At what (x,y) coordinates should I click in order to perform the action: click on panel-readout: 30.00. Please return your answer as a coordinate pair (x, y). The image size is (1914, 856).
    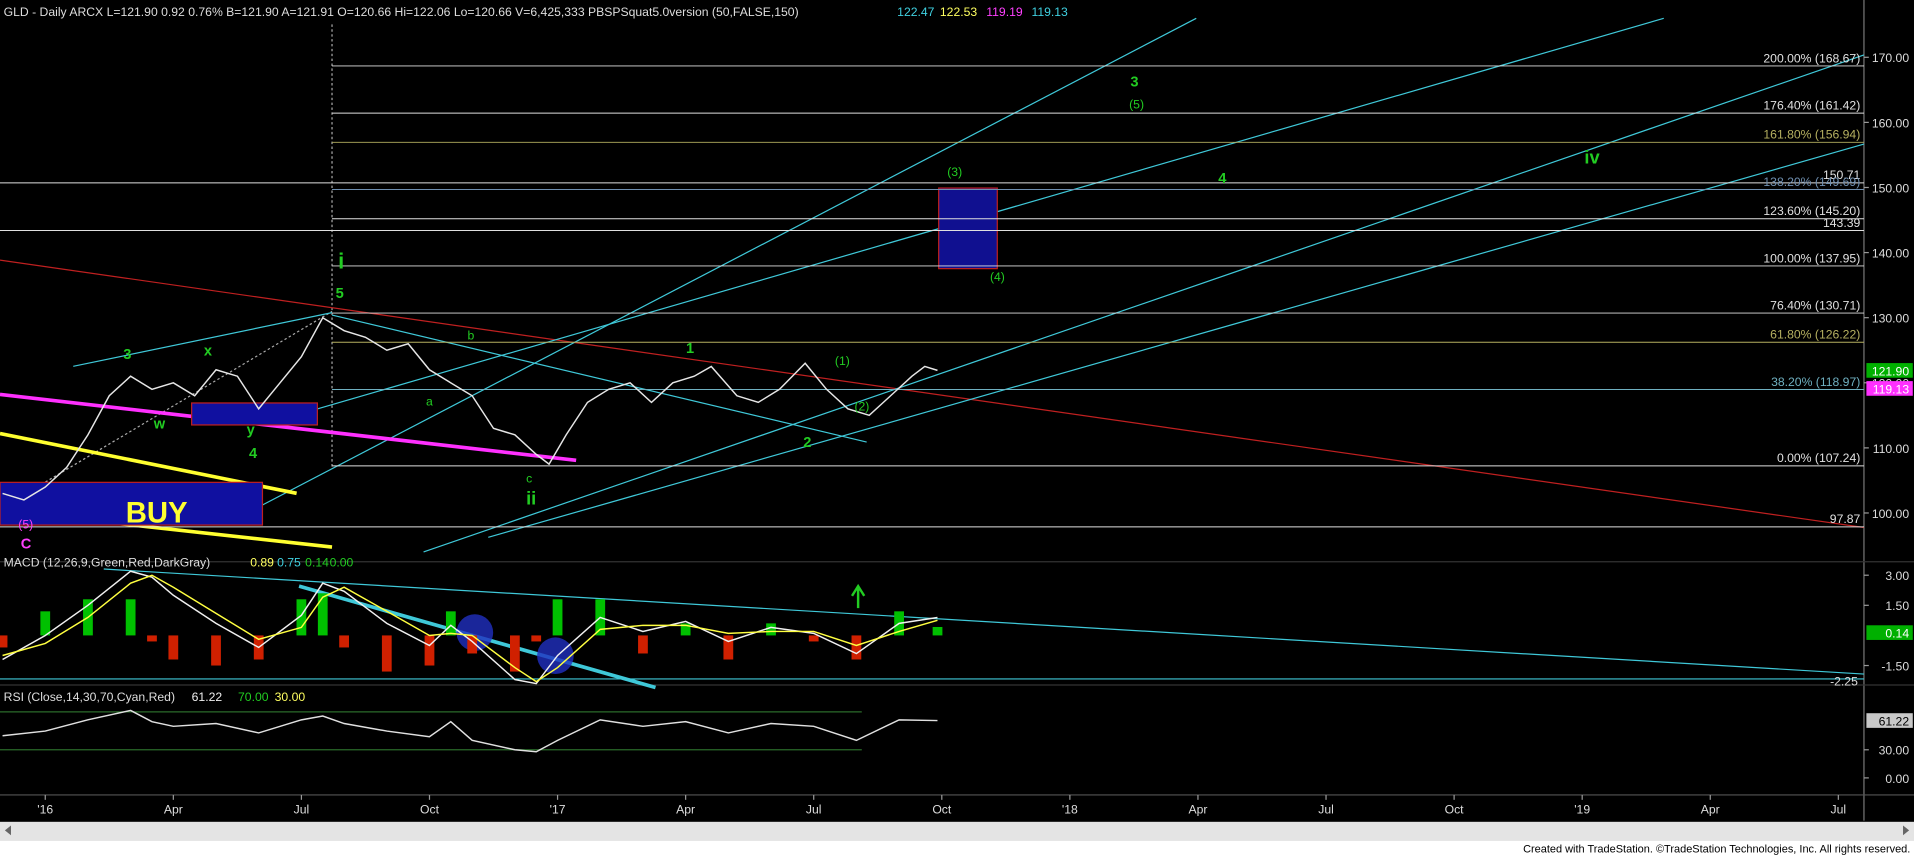
    Looking at the image, I should click on (290, 697).